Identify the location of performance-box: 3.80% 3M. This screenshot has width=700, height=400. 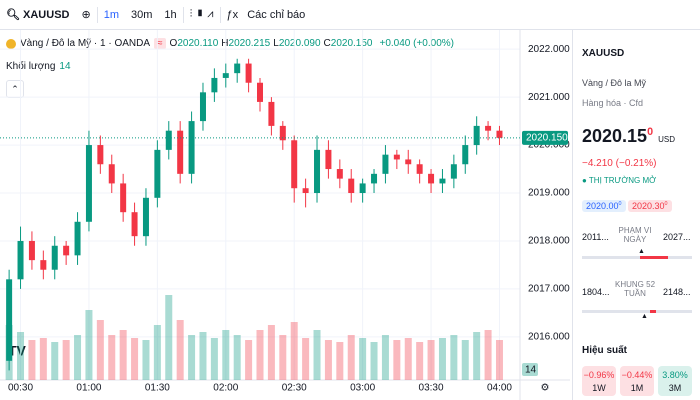
(675, 381).